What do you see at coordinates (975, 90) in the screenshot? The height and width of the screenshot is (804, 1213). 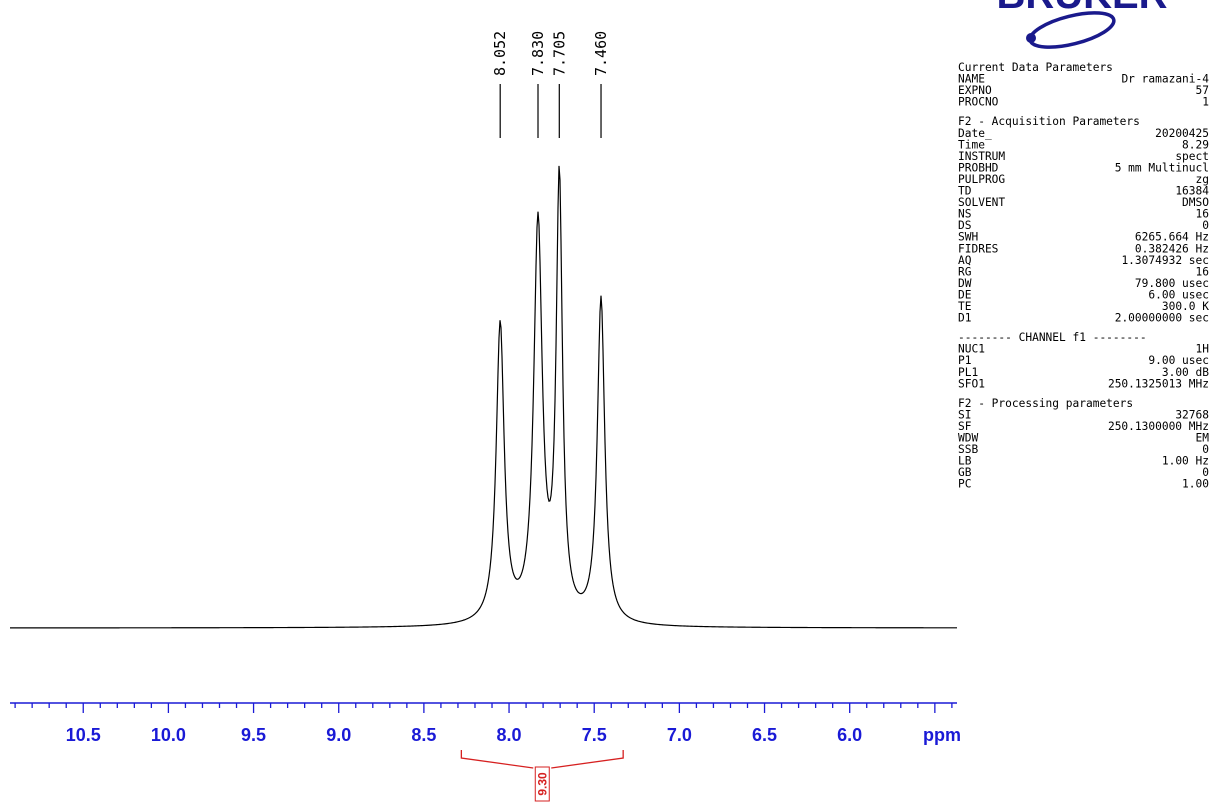 I see `param-key: EXPNO` at bounding box center [975, 90].